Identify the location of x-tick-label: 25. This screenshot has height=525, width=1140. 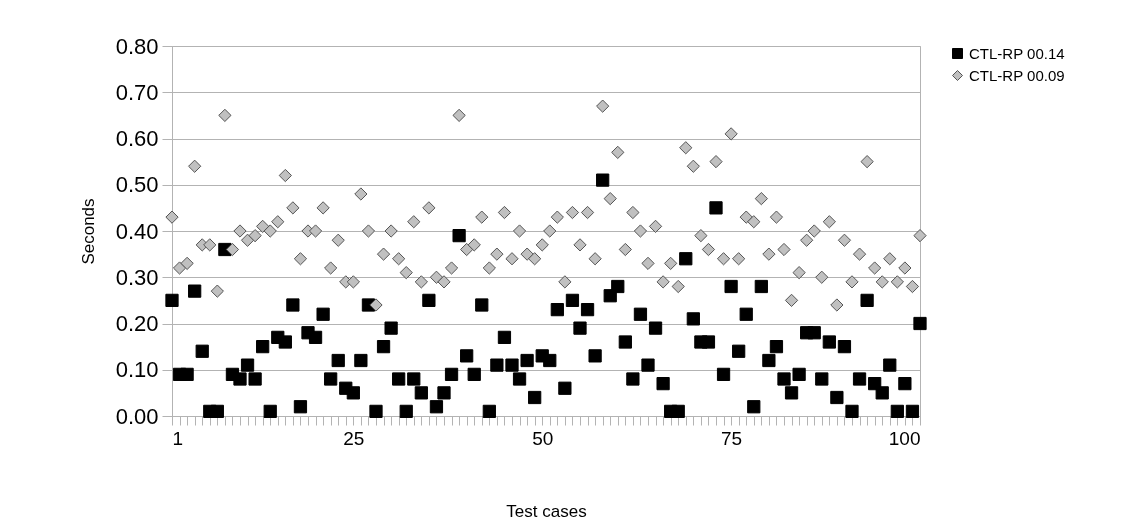
(354, 438).